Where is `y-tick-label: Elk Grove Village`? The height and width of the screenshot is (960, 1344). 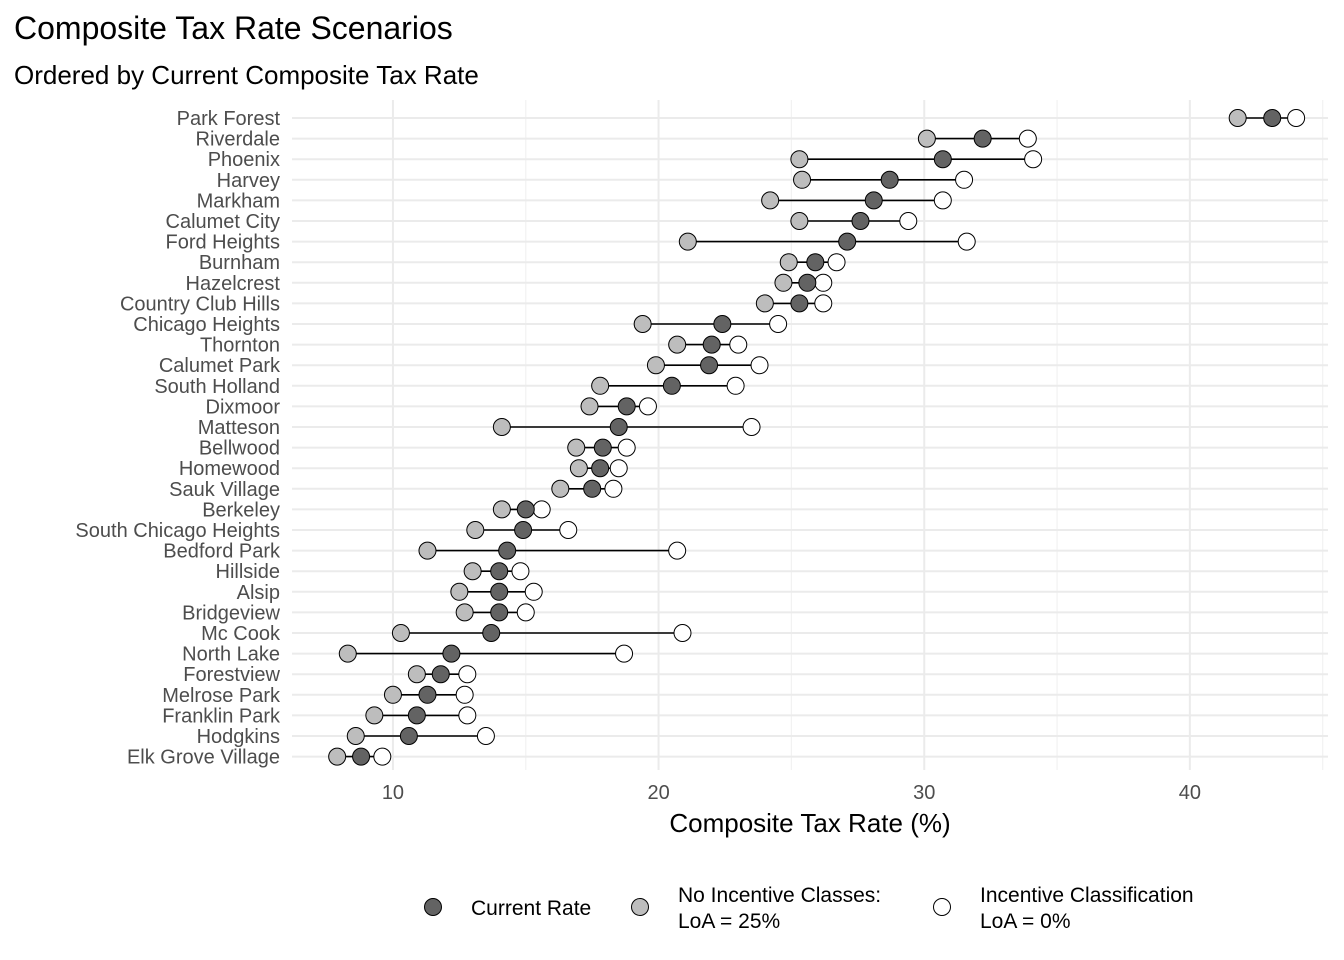
y-tick-label: Elk Grove Village is located at coordinates (203, 758).